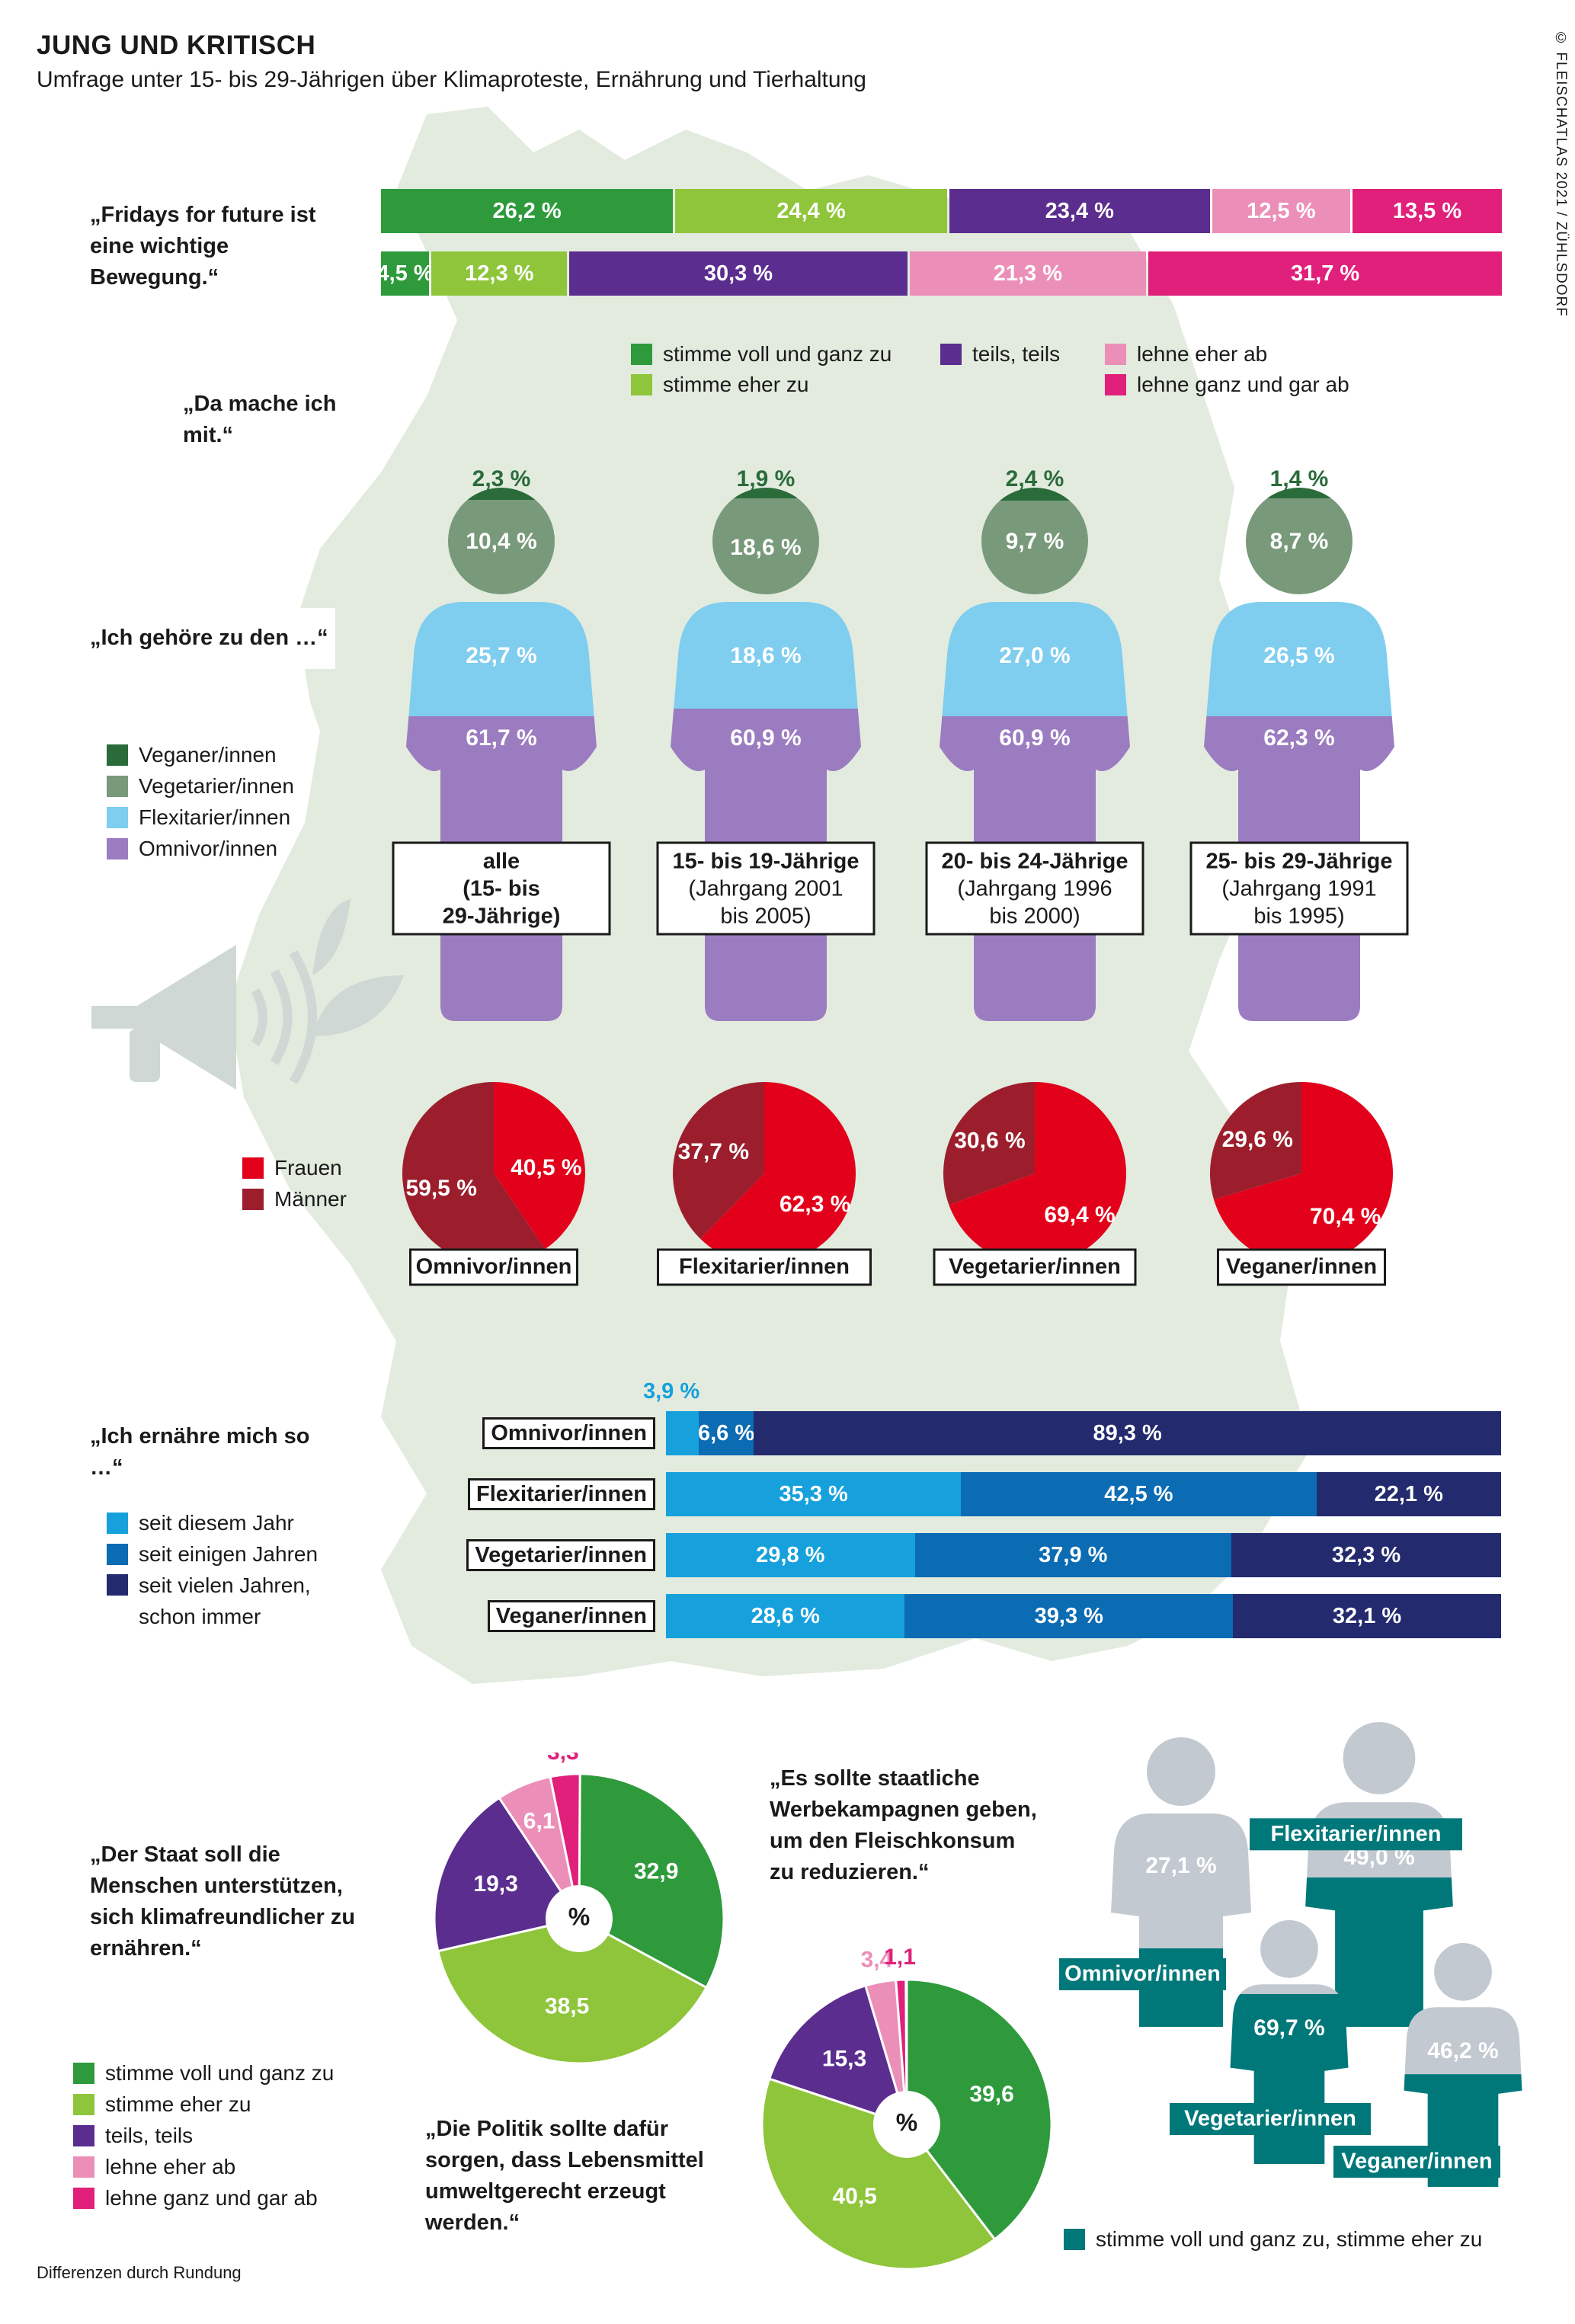 The width and height of the screenshot is (1575, 2324). Describe the element at coordinates (656, 1872) in the screenshot. I see `pie-value-label: 32,9` at that location.